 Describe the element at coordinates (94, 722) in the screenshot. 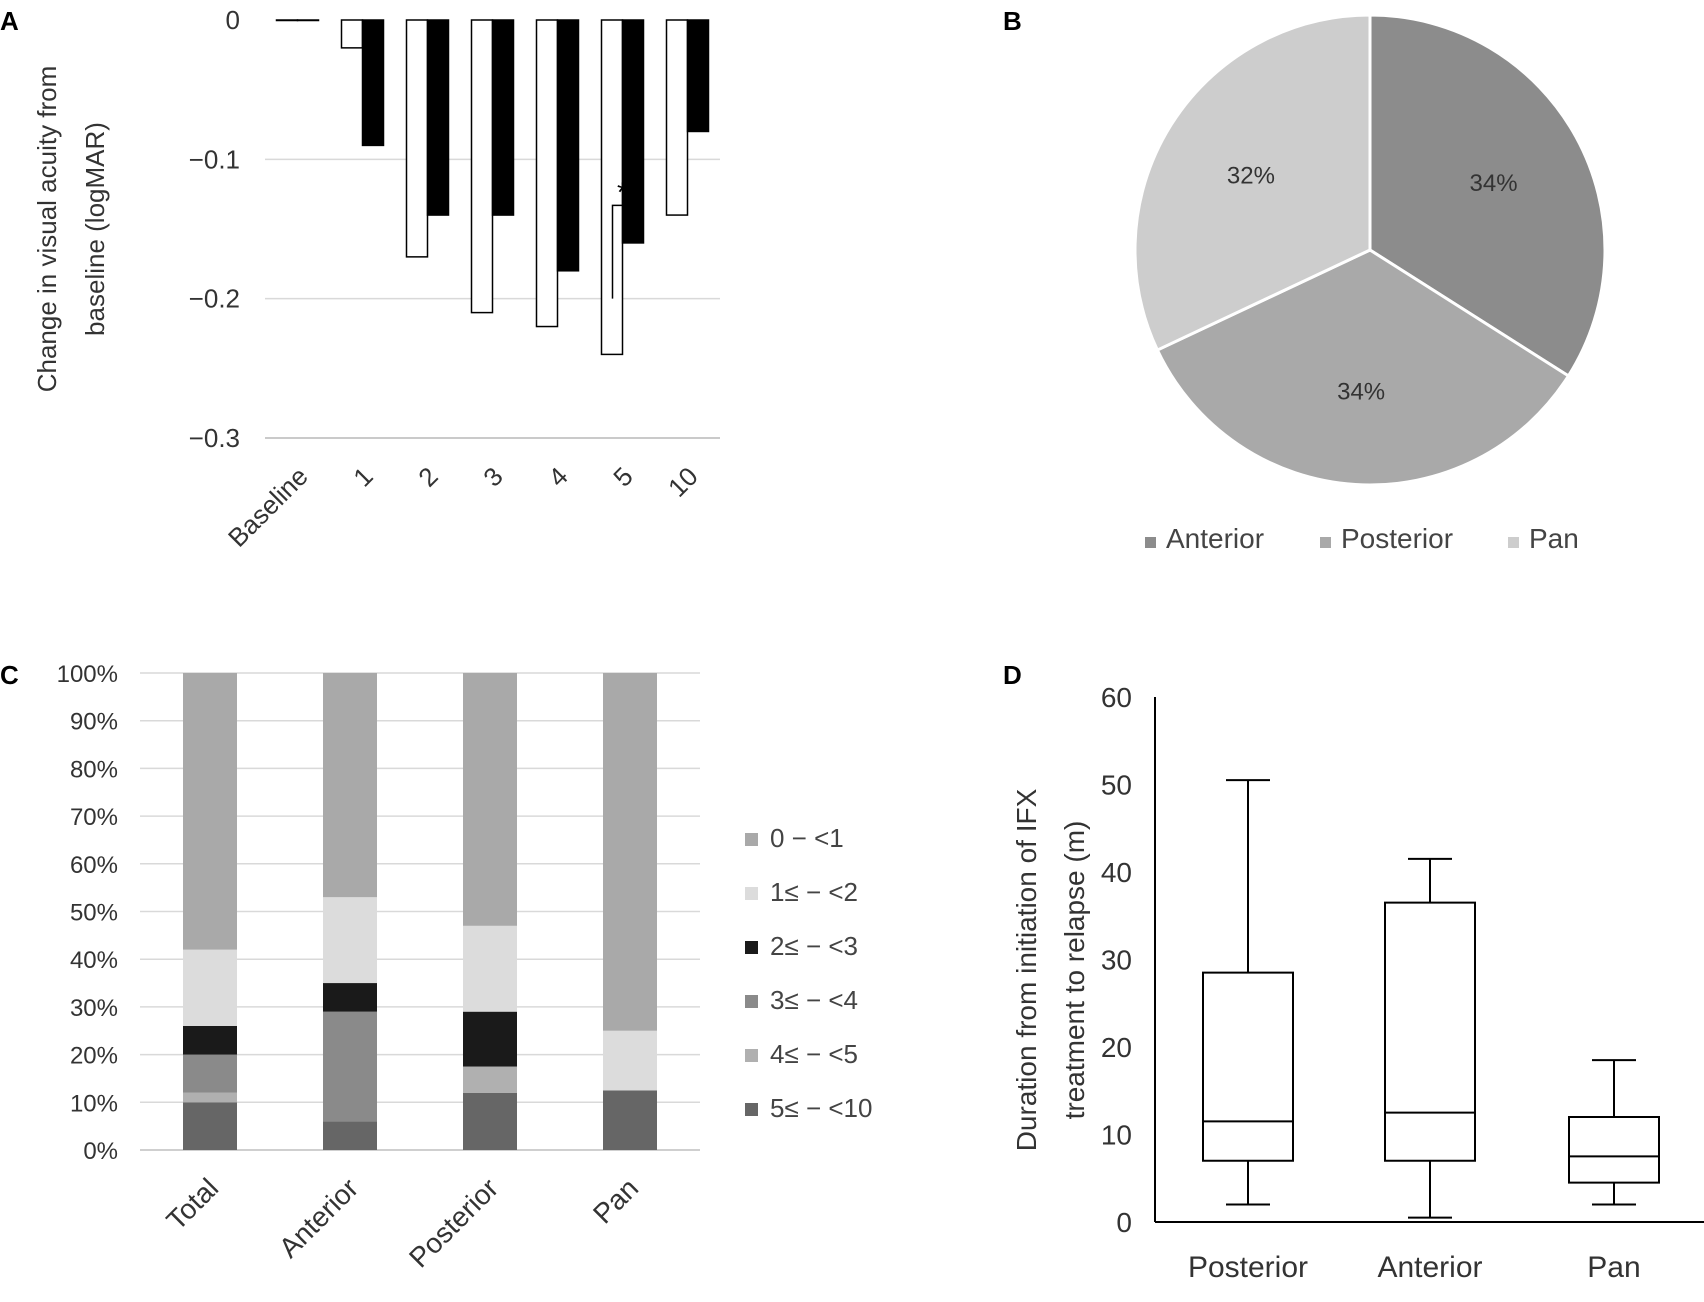

I see `y-tick-label: 90%` at that location.